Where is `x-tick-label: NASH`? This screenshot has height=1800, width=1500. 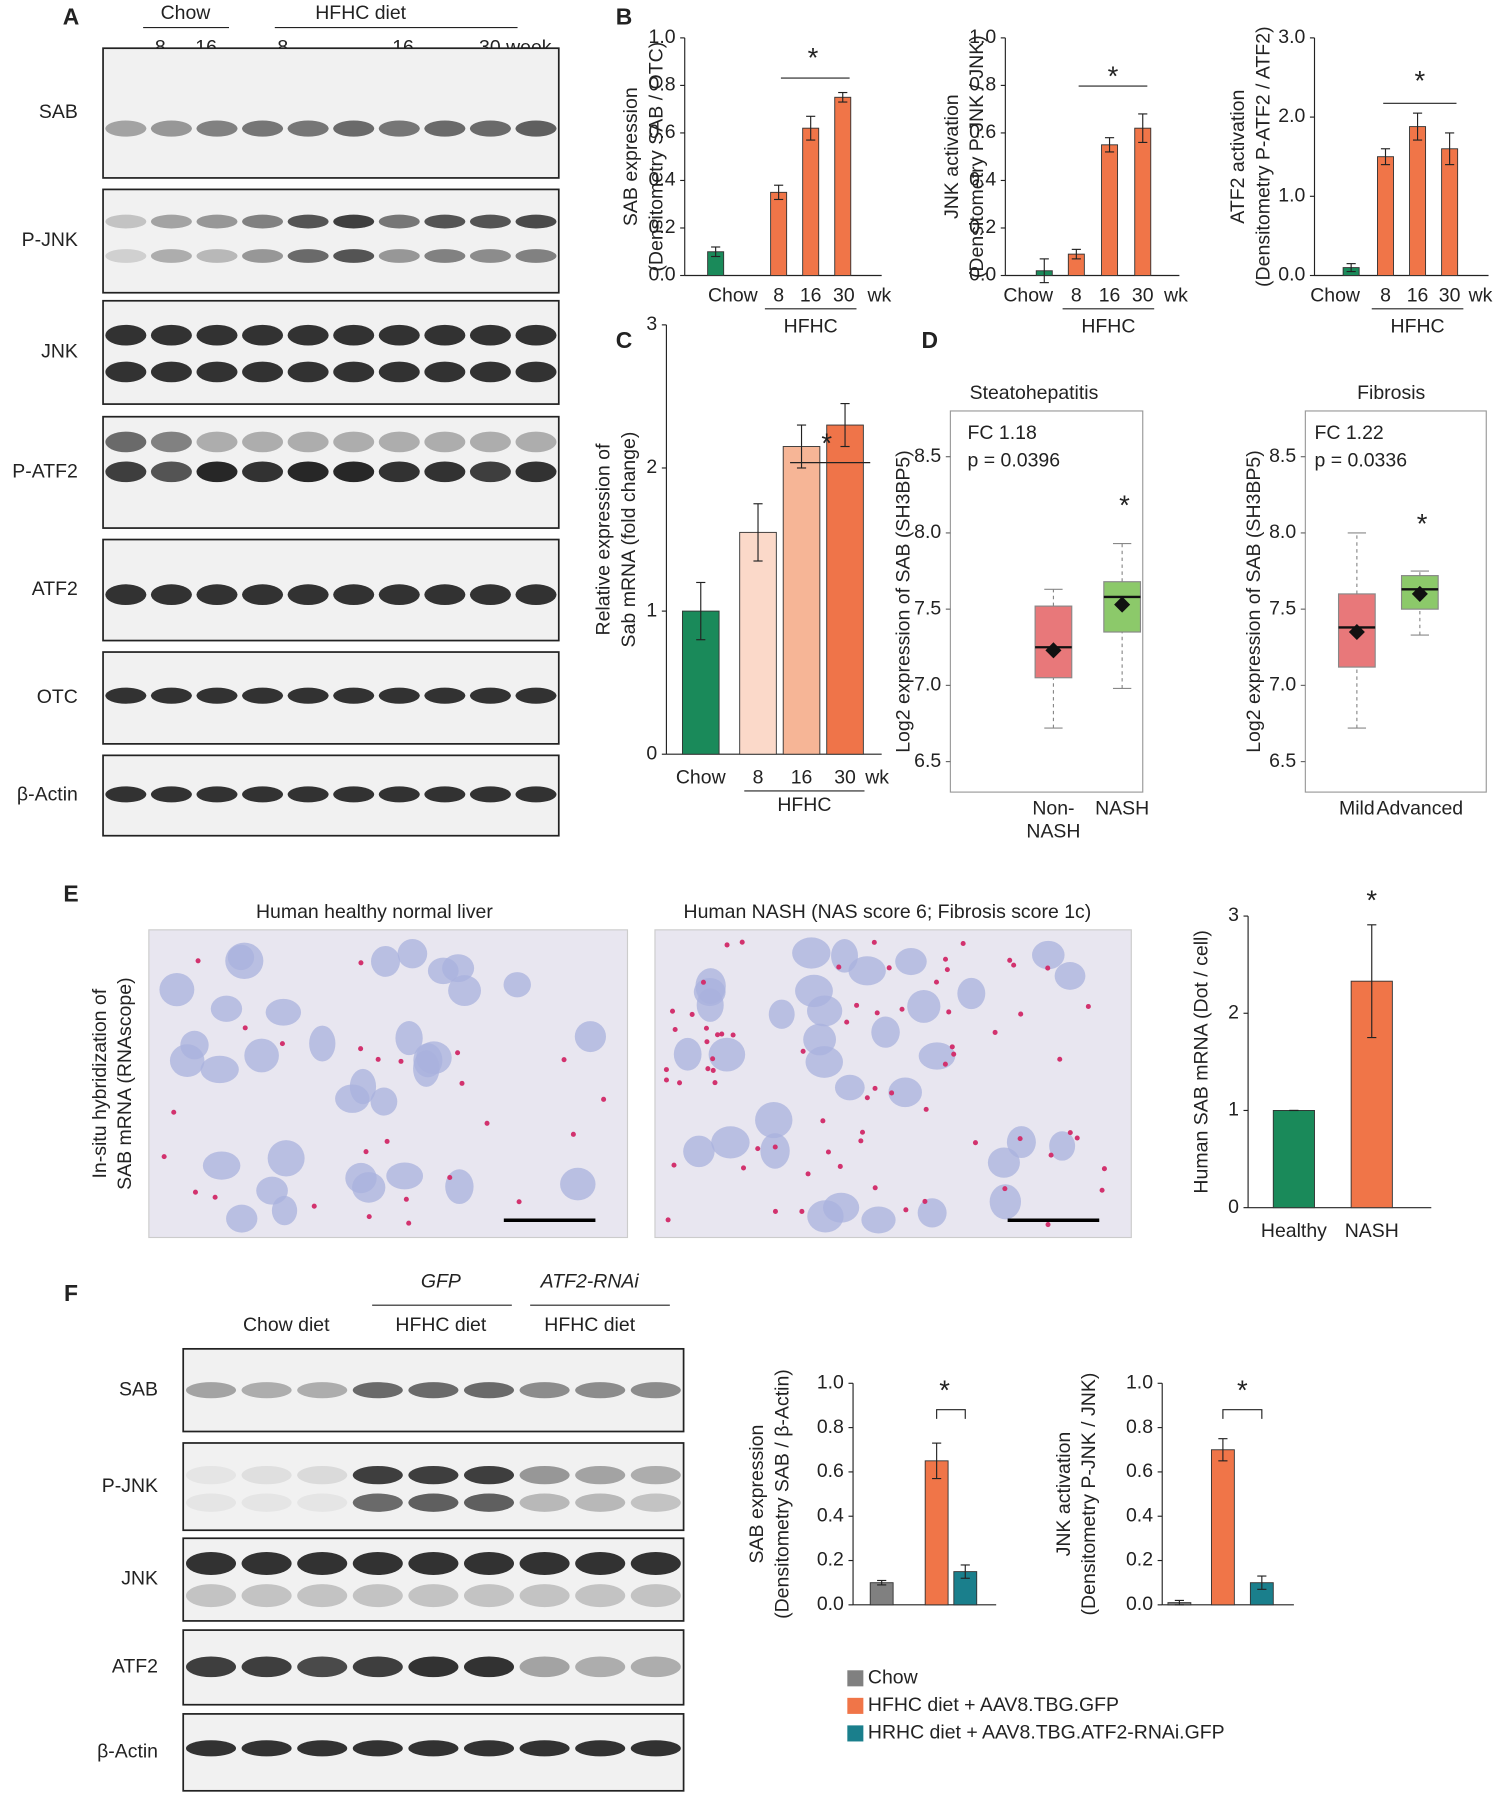 x-tick-label: NASH is located at coordinates (1122, 808).